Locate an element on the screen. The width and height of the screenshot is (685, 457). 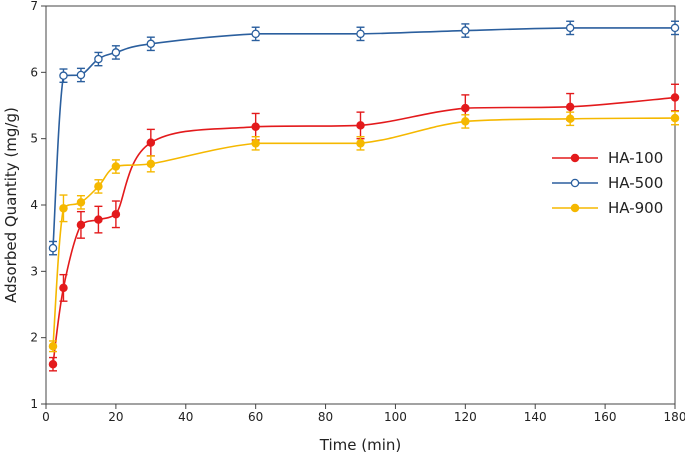
legend: HA-100 HA-500 HA-900 is located at coordinates (607, 183).